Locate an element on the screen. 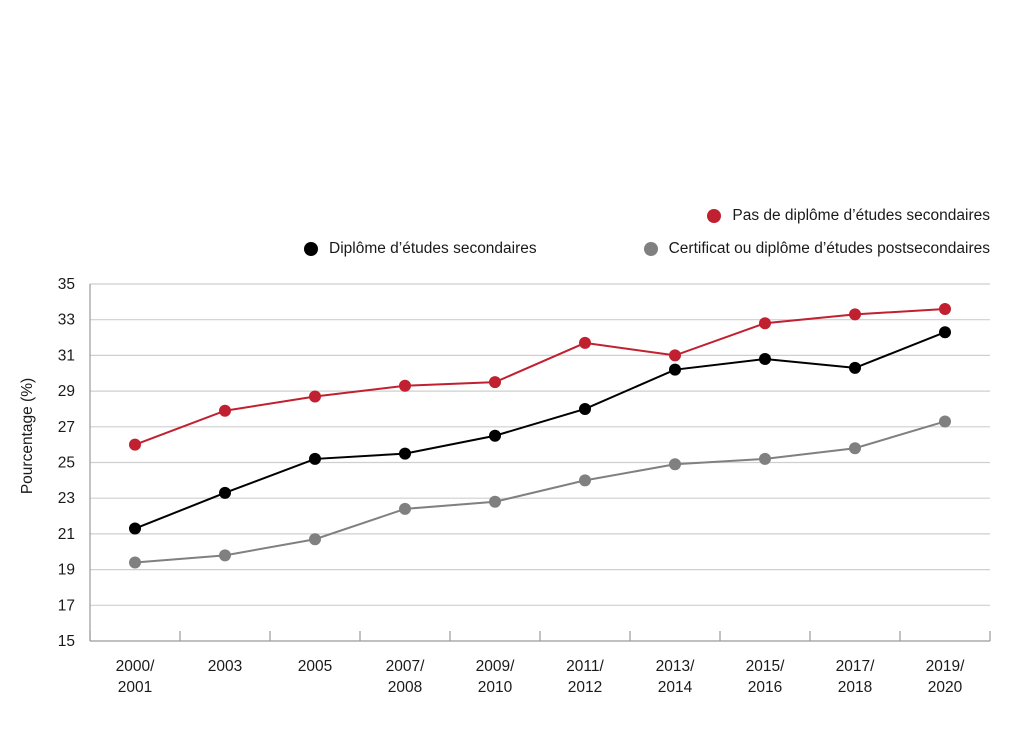  y-tick-label: 35 is located at coordinates (66, 284).